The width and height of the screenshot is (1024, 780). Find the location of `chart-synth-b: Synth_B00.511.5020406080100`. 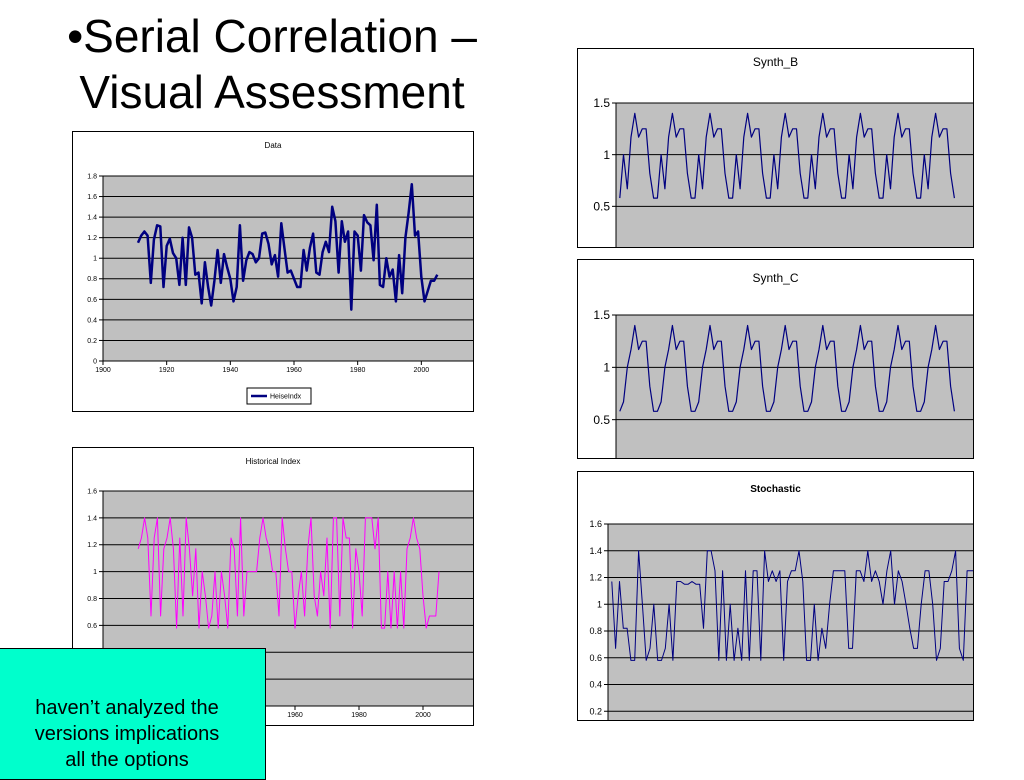

chart-synth-b: Synth_B00.511.5020406080100 is located at coordinates (775, 148).